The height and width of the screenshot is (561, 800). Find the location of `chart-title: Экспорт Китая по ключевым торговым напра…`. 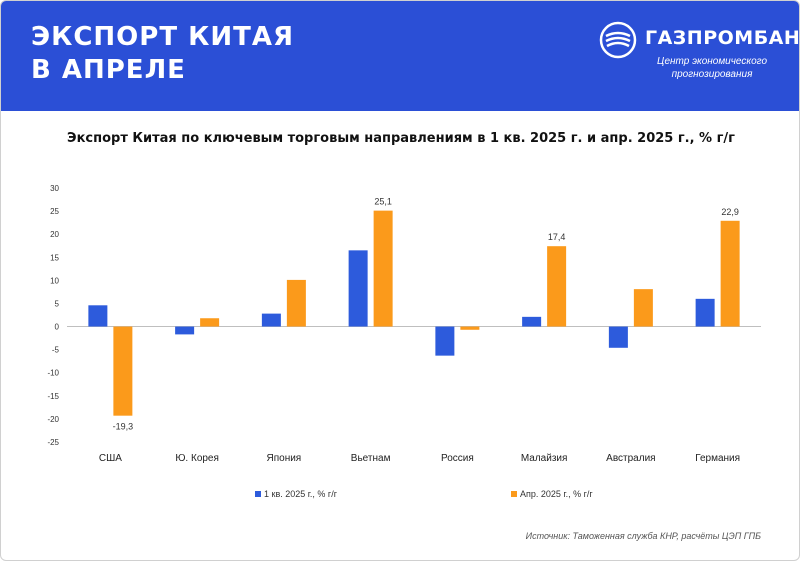

chart-title: Экспорт Китая по ключевым торговым напра… is located at coordinates (401, 138).